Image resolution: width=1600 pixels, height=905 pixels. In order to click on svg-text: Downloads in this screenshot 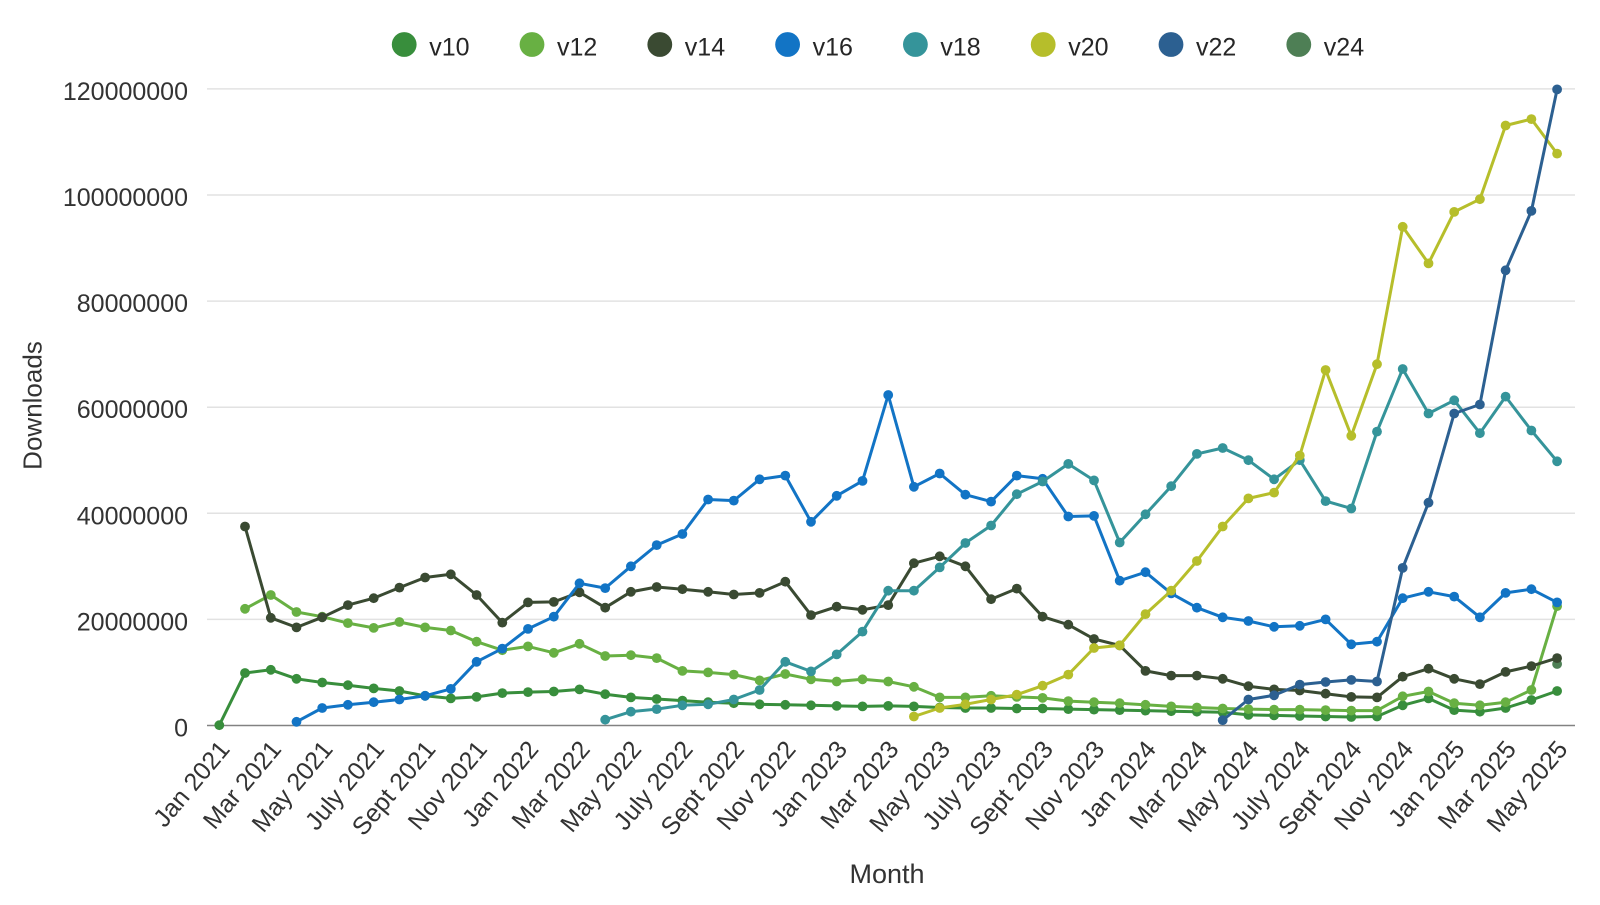, I will do `click(33, 405)`.